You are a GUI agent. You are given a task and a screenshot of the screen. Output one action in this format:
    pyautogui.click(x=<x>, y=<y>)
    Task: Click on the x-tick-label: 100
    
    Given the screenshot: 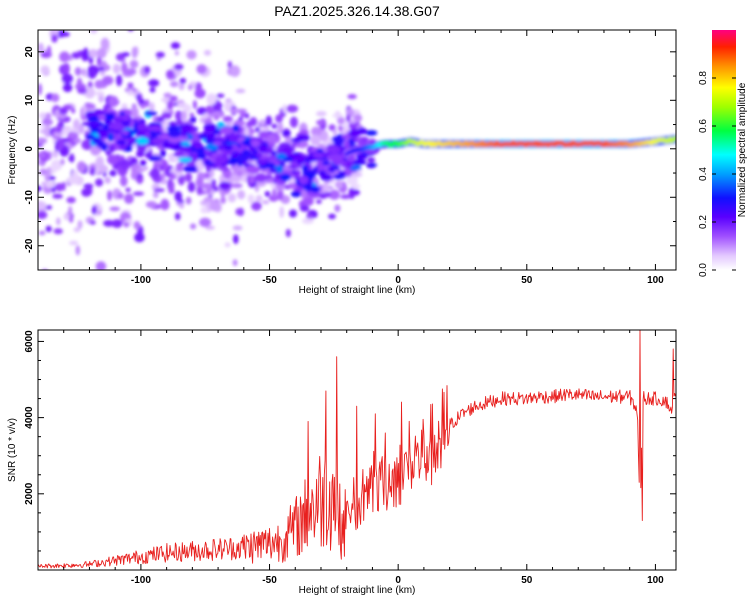 What is the action you would take?
    pyautogui.click(x=655, y=280)
    